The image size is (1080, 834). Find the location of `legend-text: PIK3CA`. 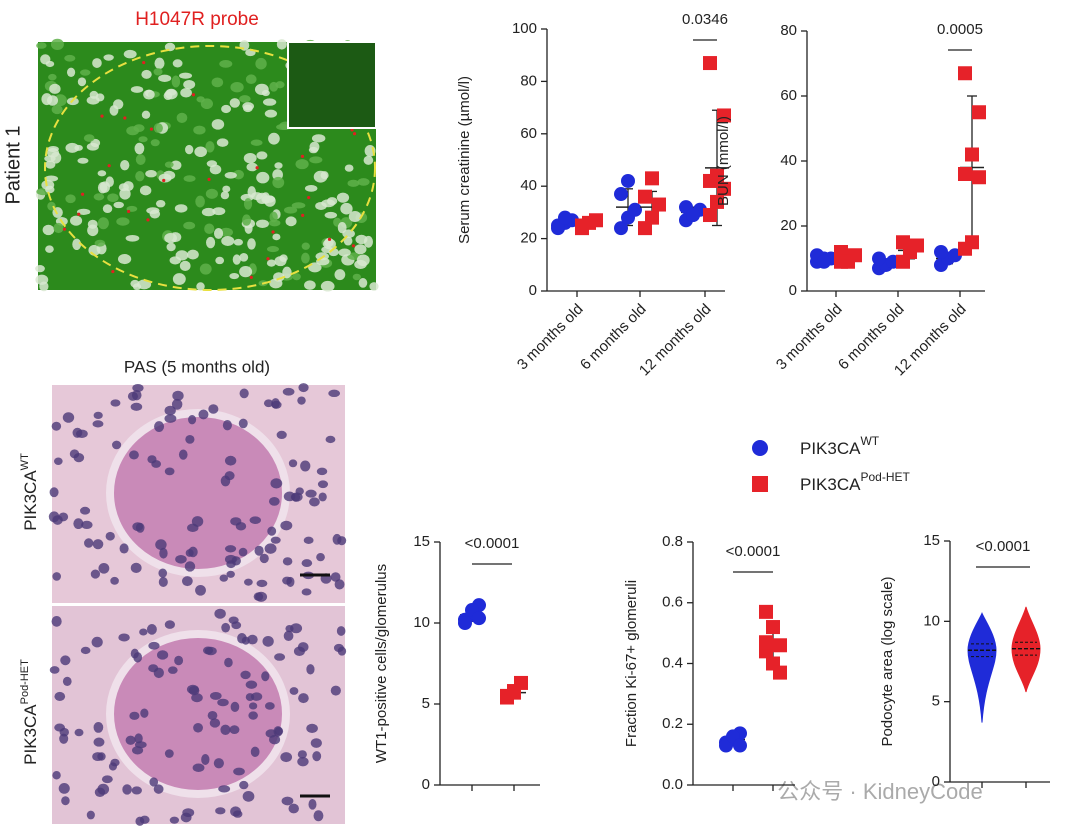

legend-text: PIK3CA is located at coordinates (830, 484).